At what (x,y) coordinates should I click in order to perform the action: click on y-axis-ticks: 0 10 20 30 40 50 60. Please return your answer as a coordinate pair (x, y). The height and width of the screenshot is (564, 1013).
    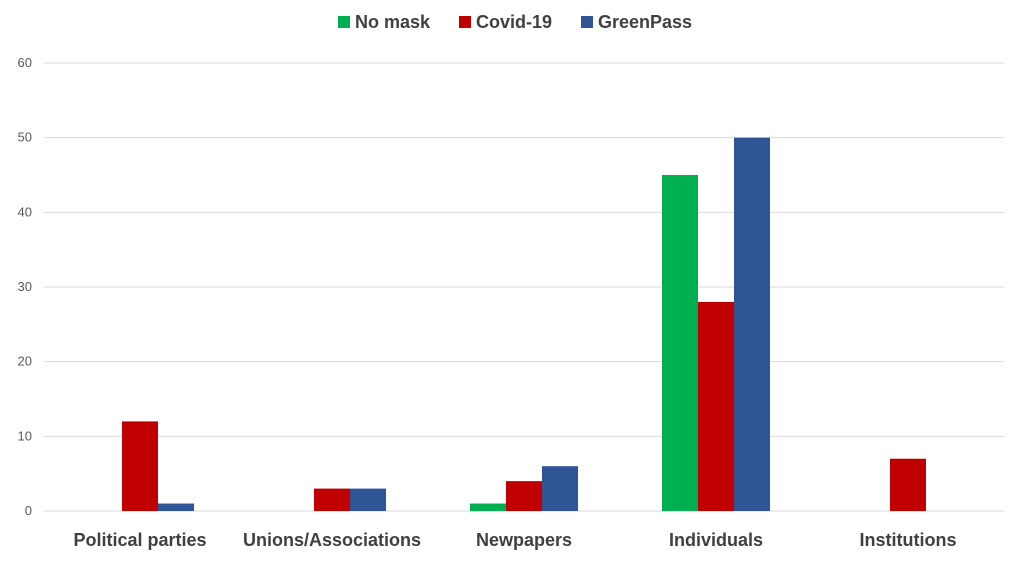
    Looking at the image, I should click on (25, 286).